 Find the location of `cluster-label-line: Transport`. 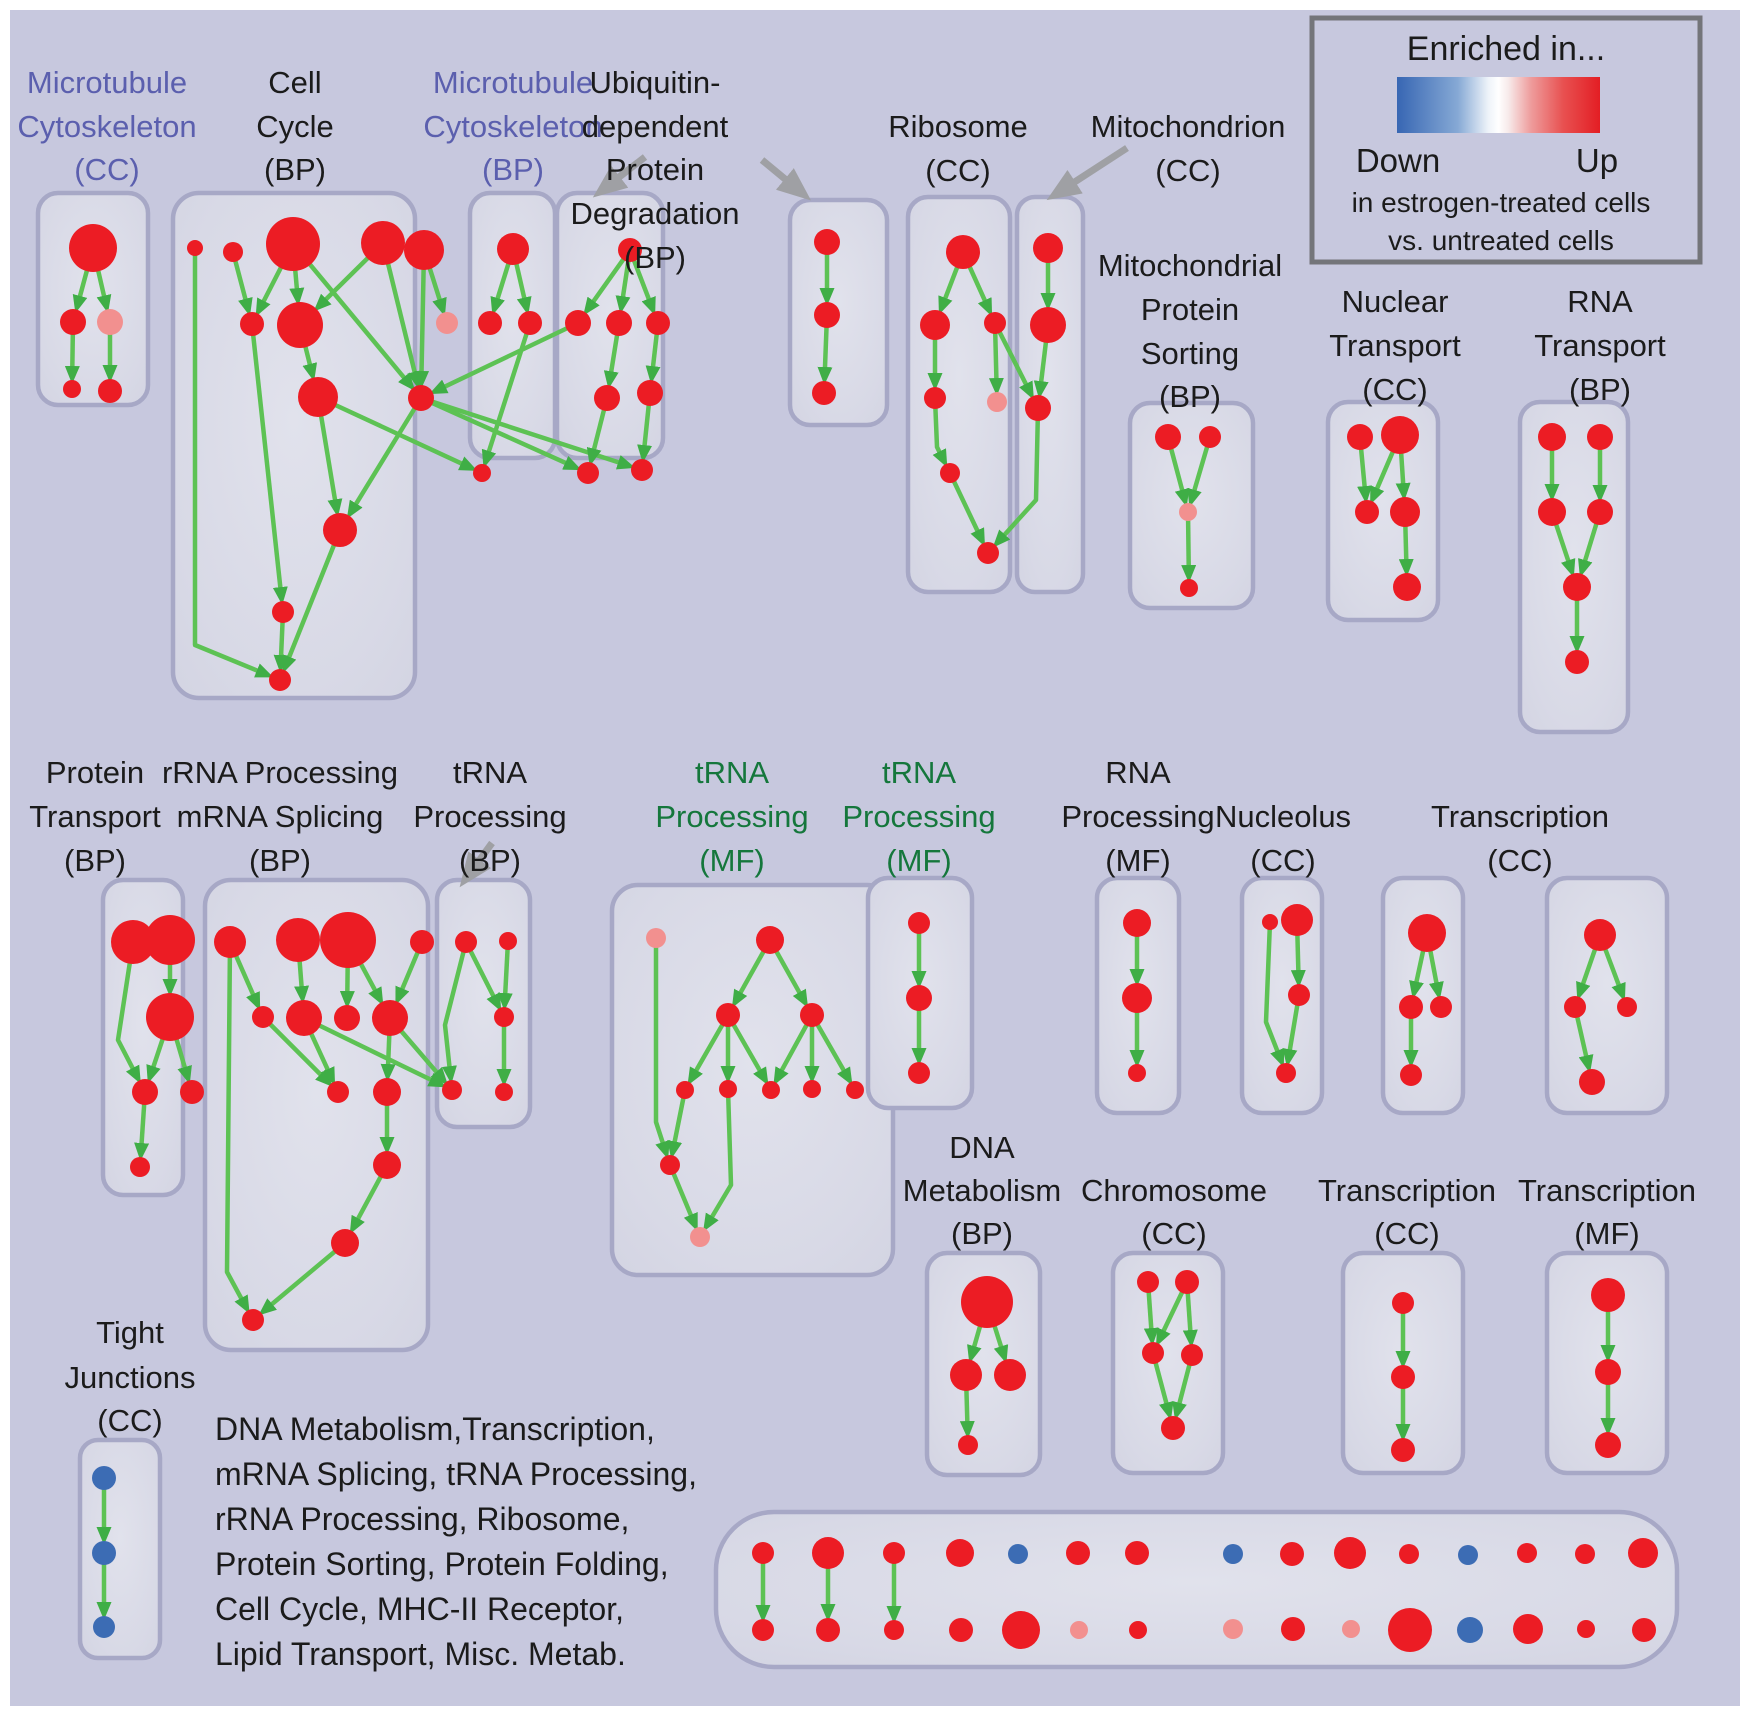

cluster-label-line: Transport is located at coordinates (1600, 345).